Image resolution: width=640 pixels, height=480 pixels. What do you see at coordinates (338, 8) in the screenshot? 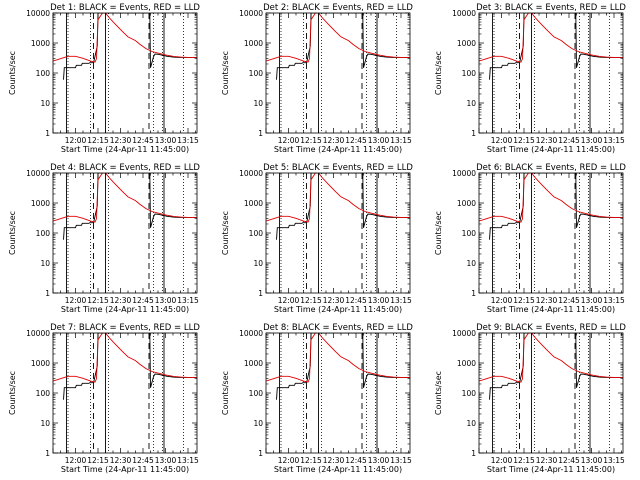
I see `panel-title: Det 2: BLACK = Events, RED = LLD` at bounding box center [338, 8].